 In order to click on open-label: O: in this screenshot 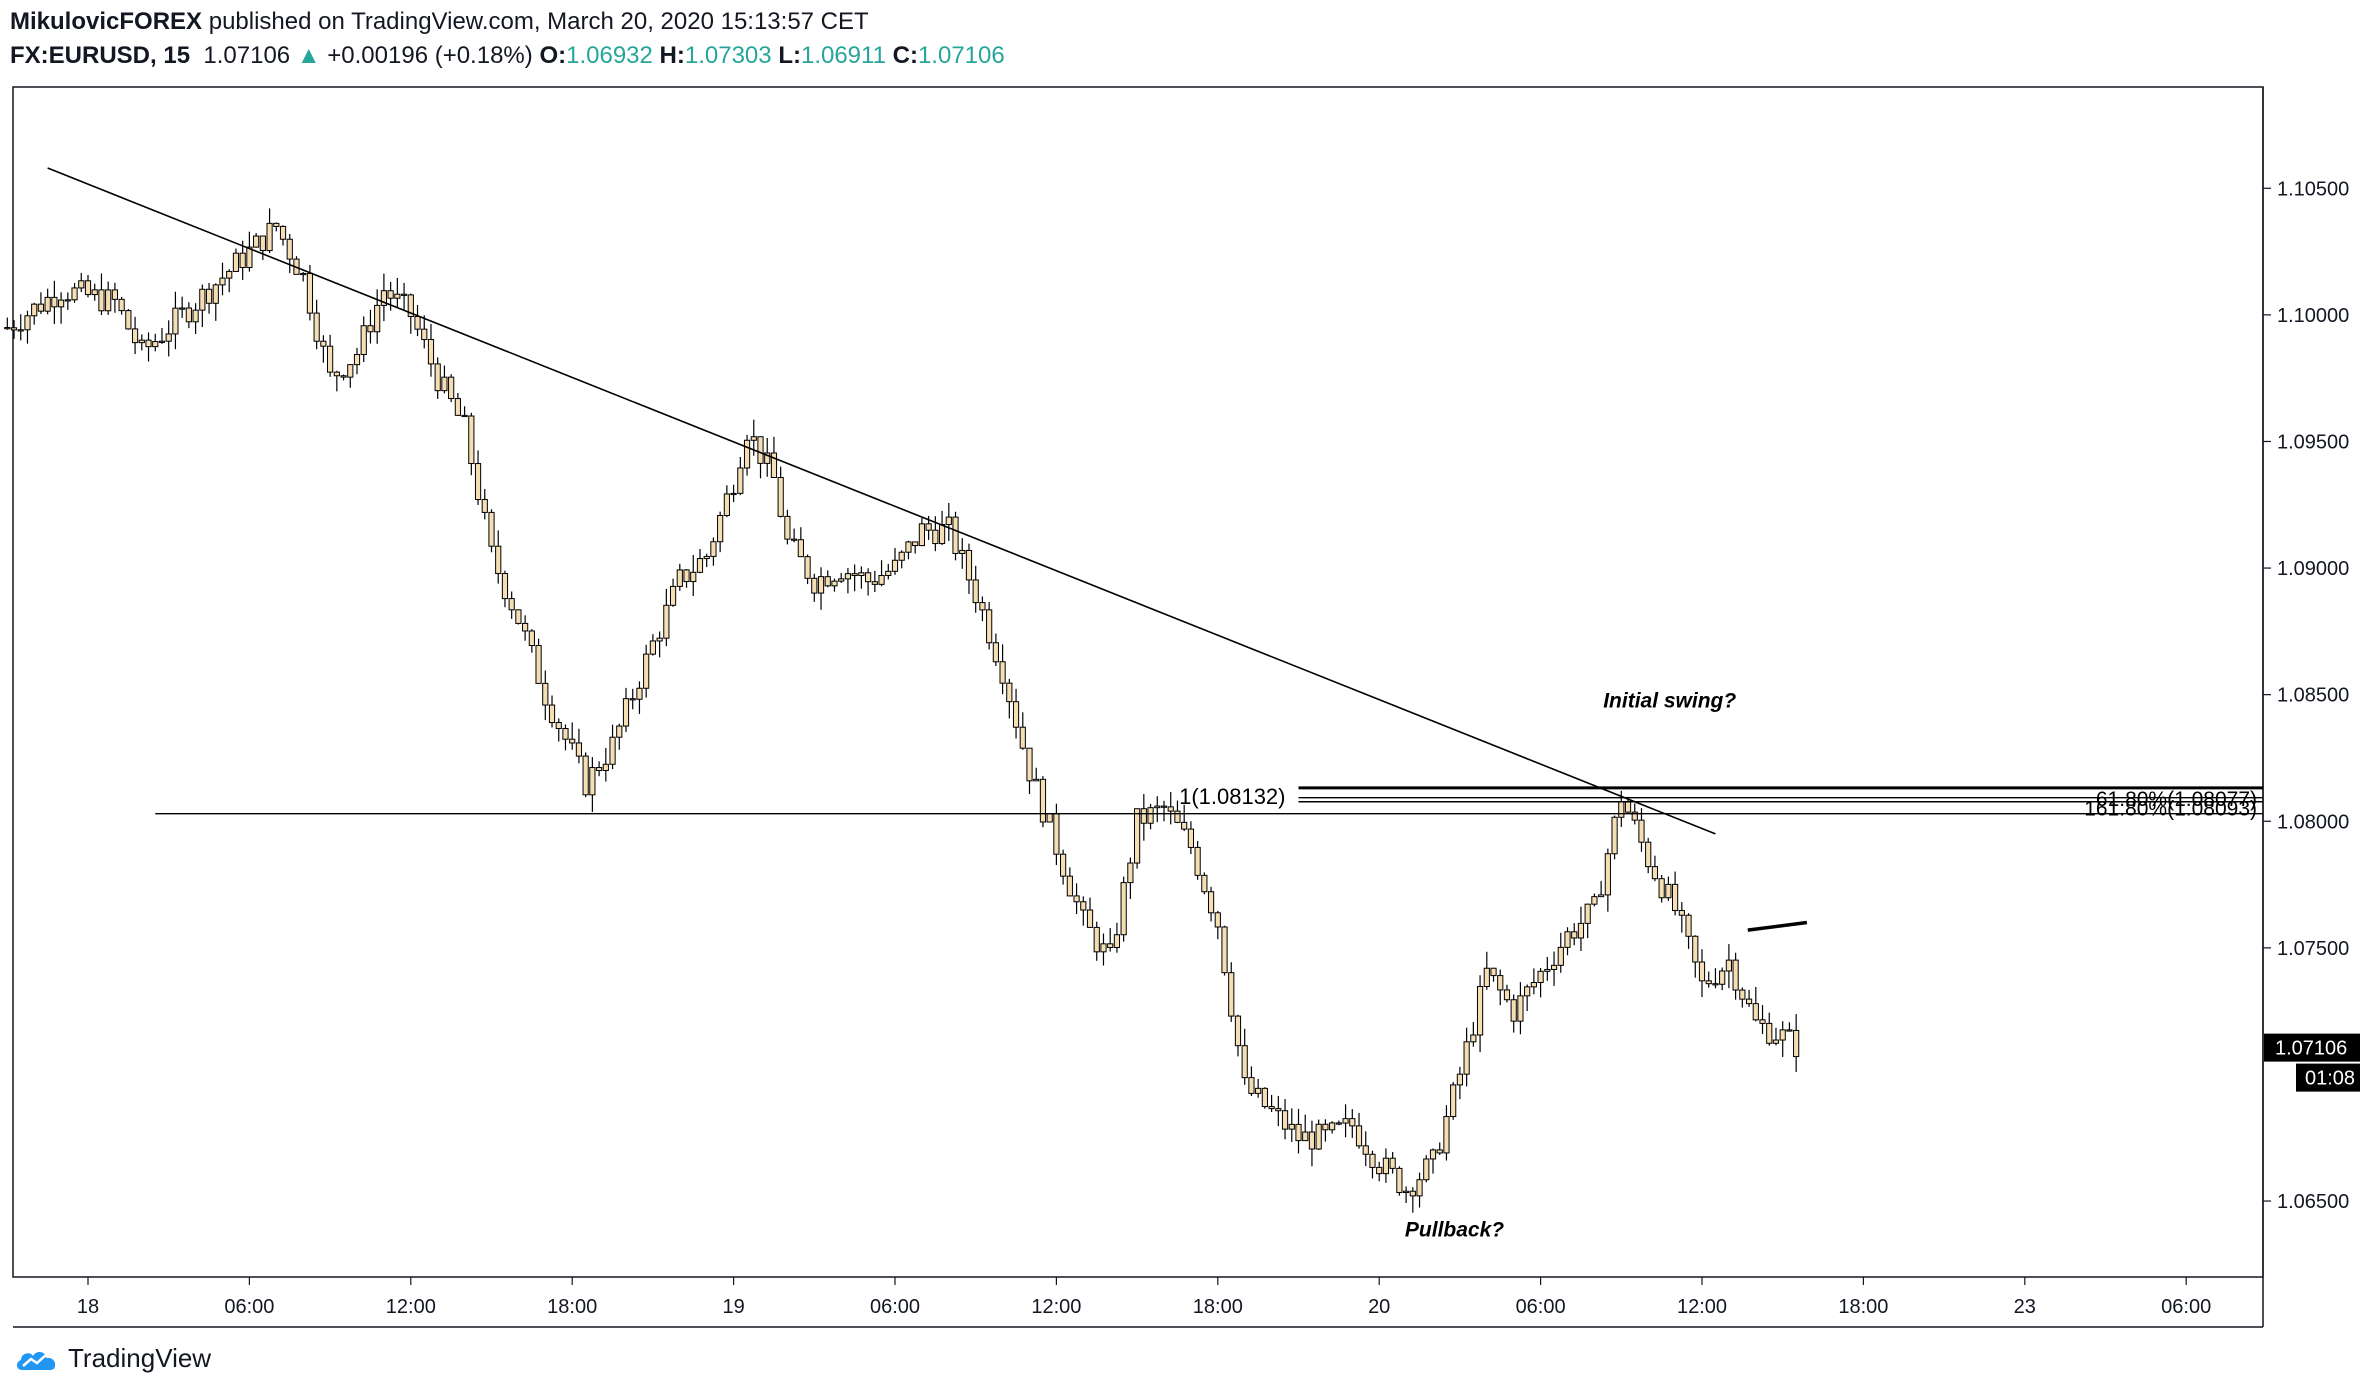, I will do `click(553, 55)`.